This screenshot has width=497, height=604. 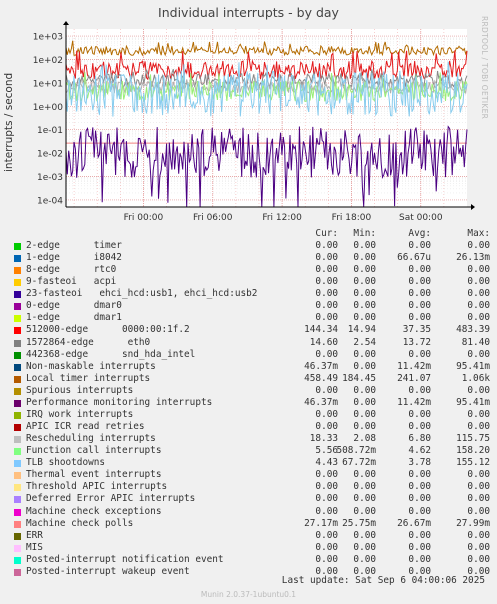 What do you see at coordinates (111, 499) in the screenshot?
I see `legend-label: Deferred Error APIC interrupts` at bounding box center [111, 499].